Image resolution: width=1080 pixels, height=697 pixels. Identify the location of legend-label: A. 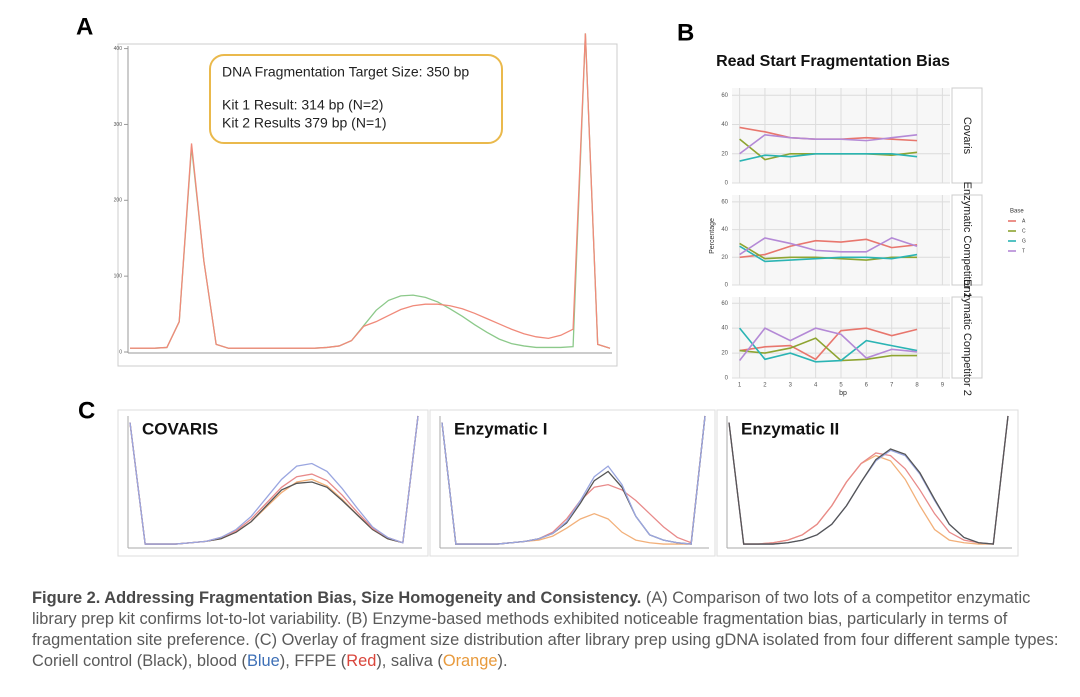
(1024, 221).